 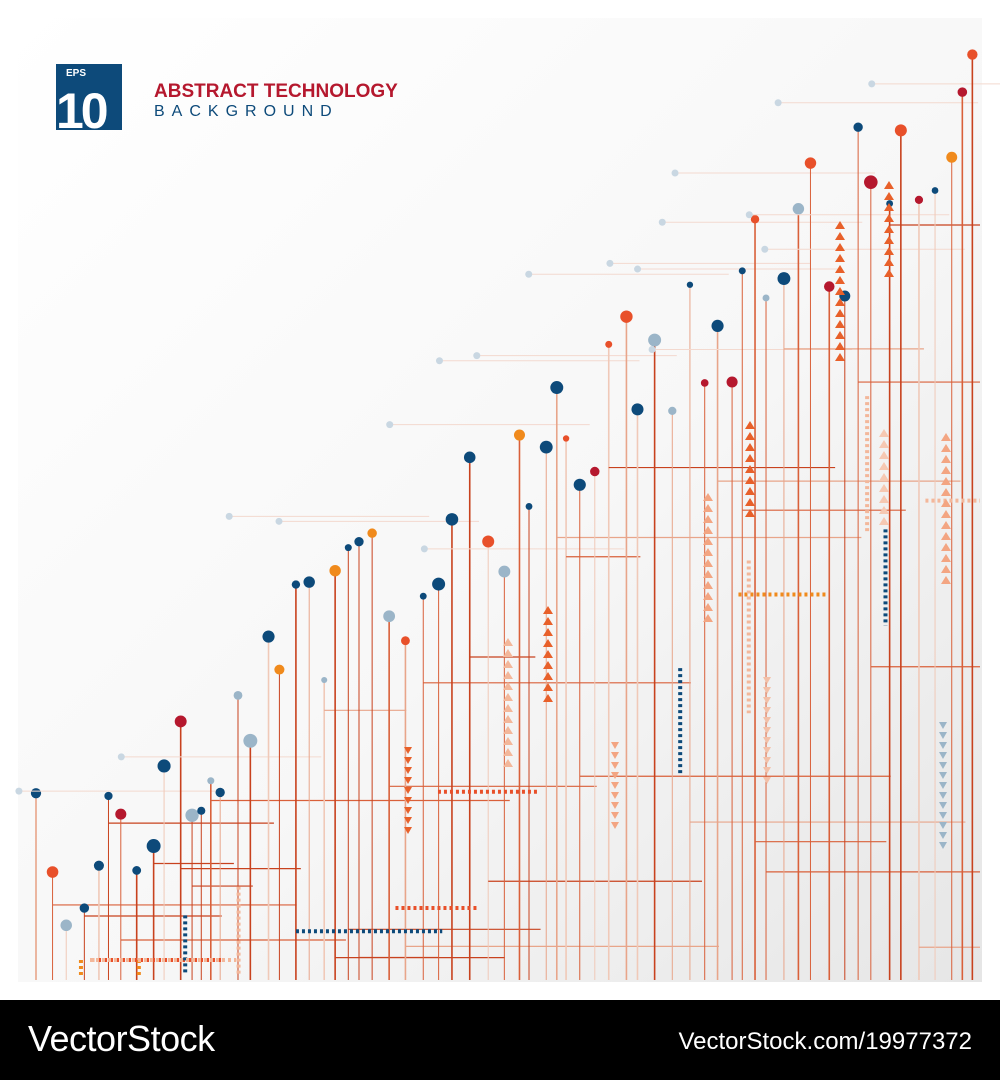 I want to click on url: VectorStock.com/19977372, so click(x=825, y=1041).